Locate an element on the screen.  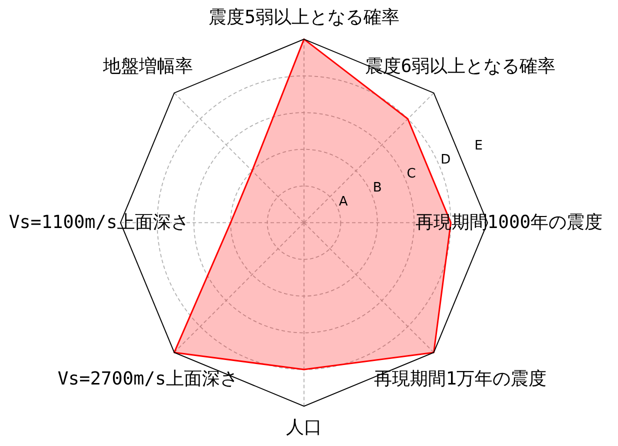
y-tick-label: D is located at coordinates (445, 160).